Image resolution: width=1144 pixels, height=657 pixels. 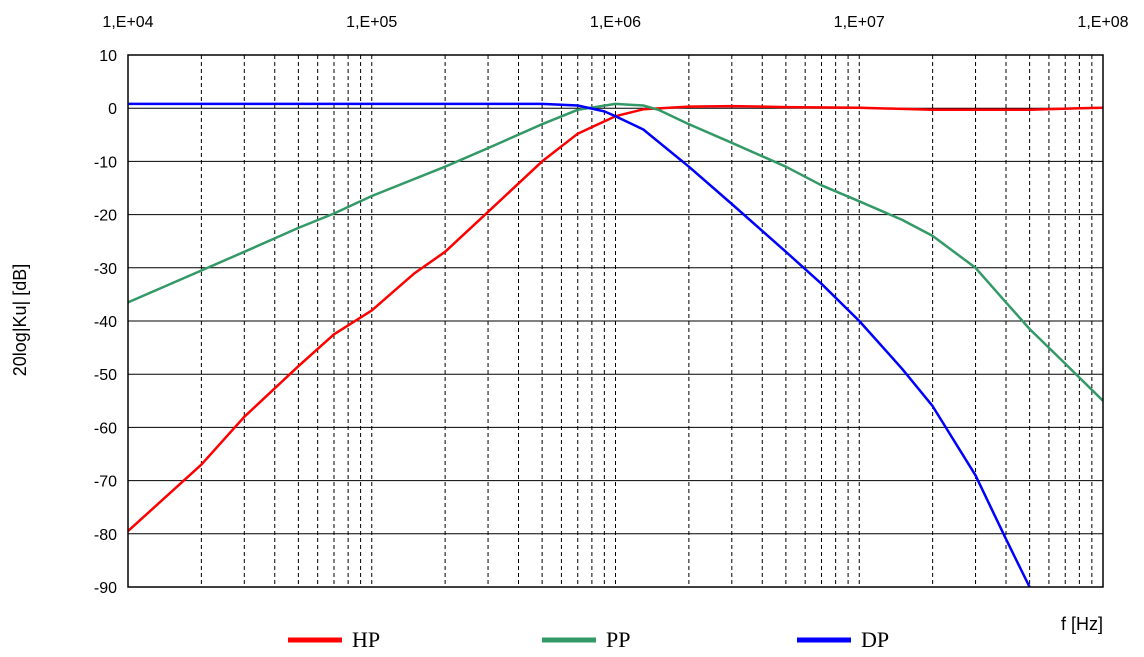 What do you see at coordinates (1082, 624) in the screenshot?
I see `x-axis-label: f [Hz]` at bounding box center [1082, 624].